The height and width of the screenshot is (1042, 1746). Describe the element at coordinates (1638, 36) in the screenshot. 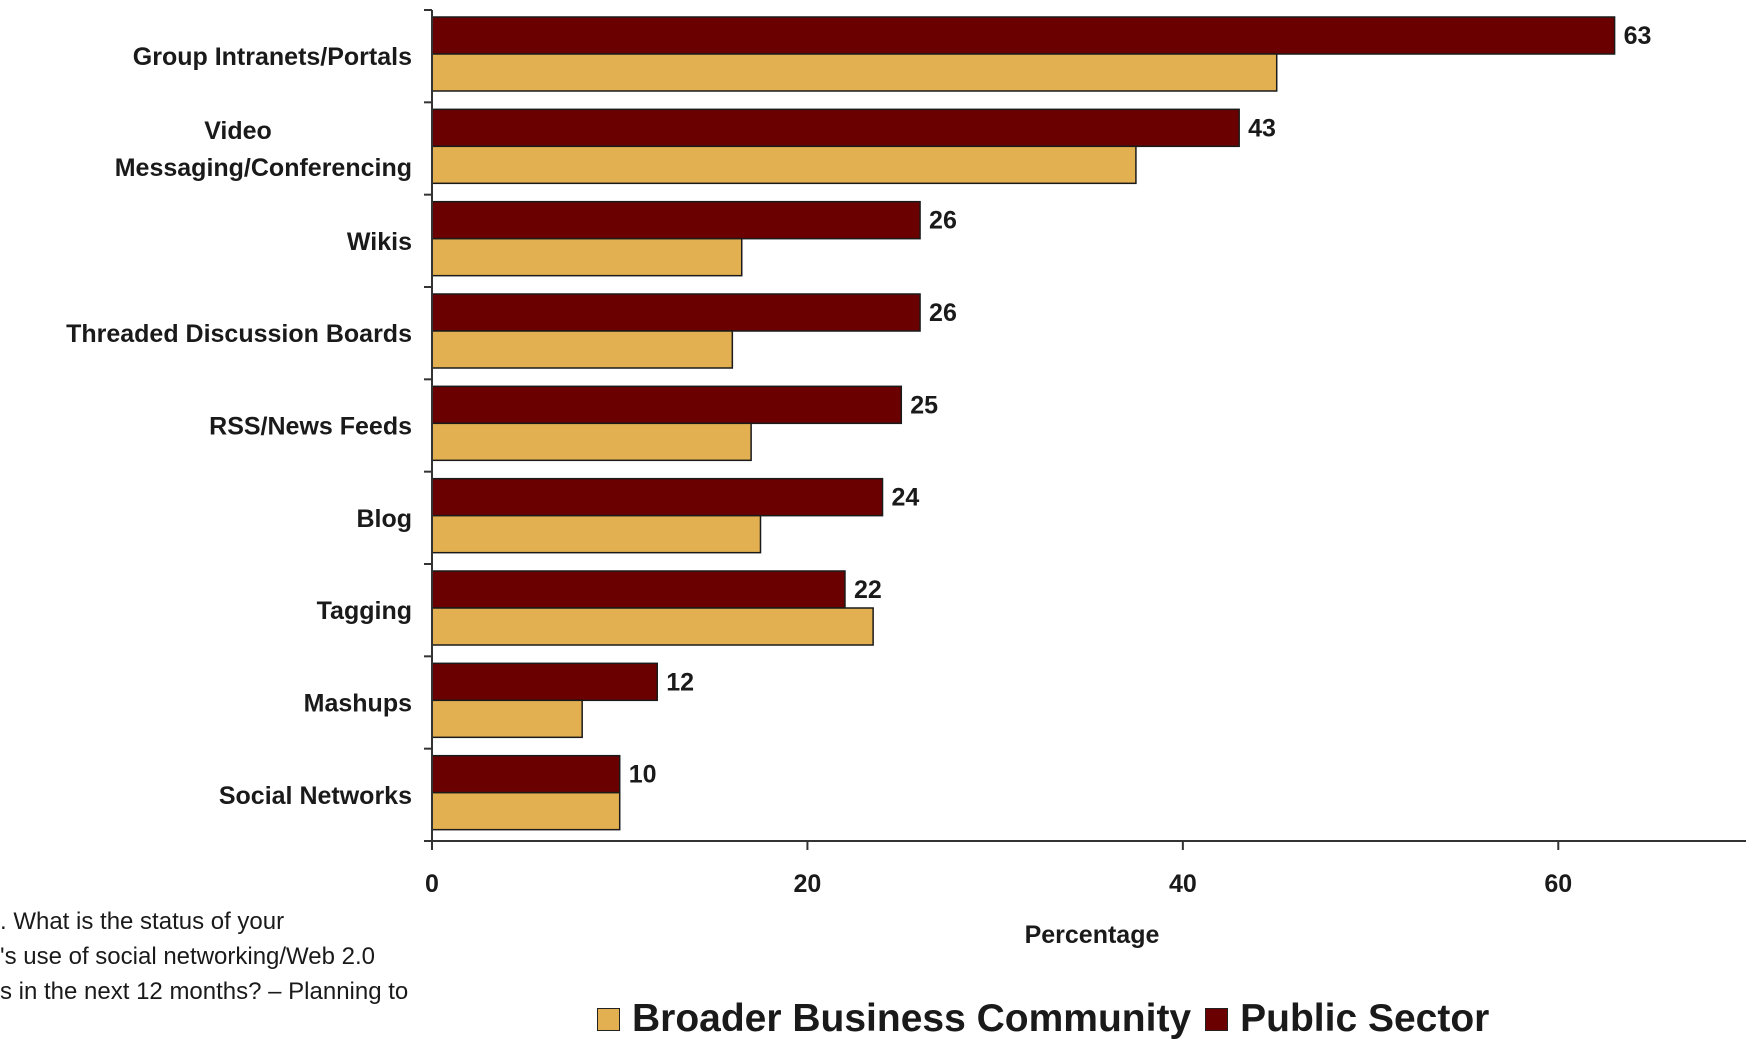

I see `data-label-public-sector: 63` at that location.